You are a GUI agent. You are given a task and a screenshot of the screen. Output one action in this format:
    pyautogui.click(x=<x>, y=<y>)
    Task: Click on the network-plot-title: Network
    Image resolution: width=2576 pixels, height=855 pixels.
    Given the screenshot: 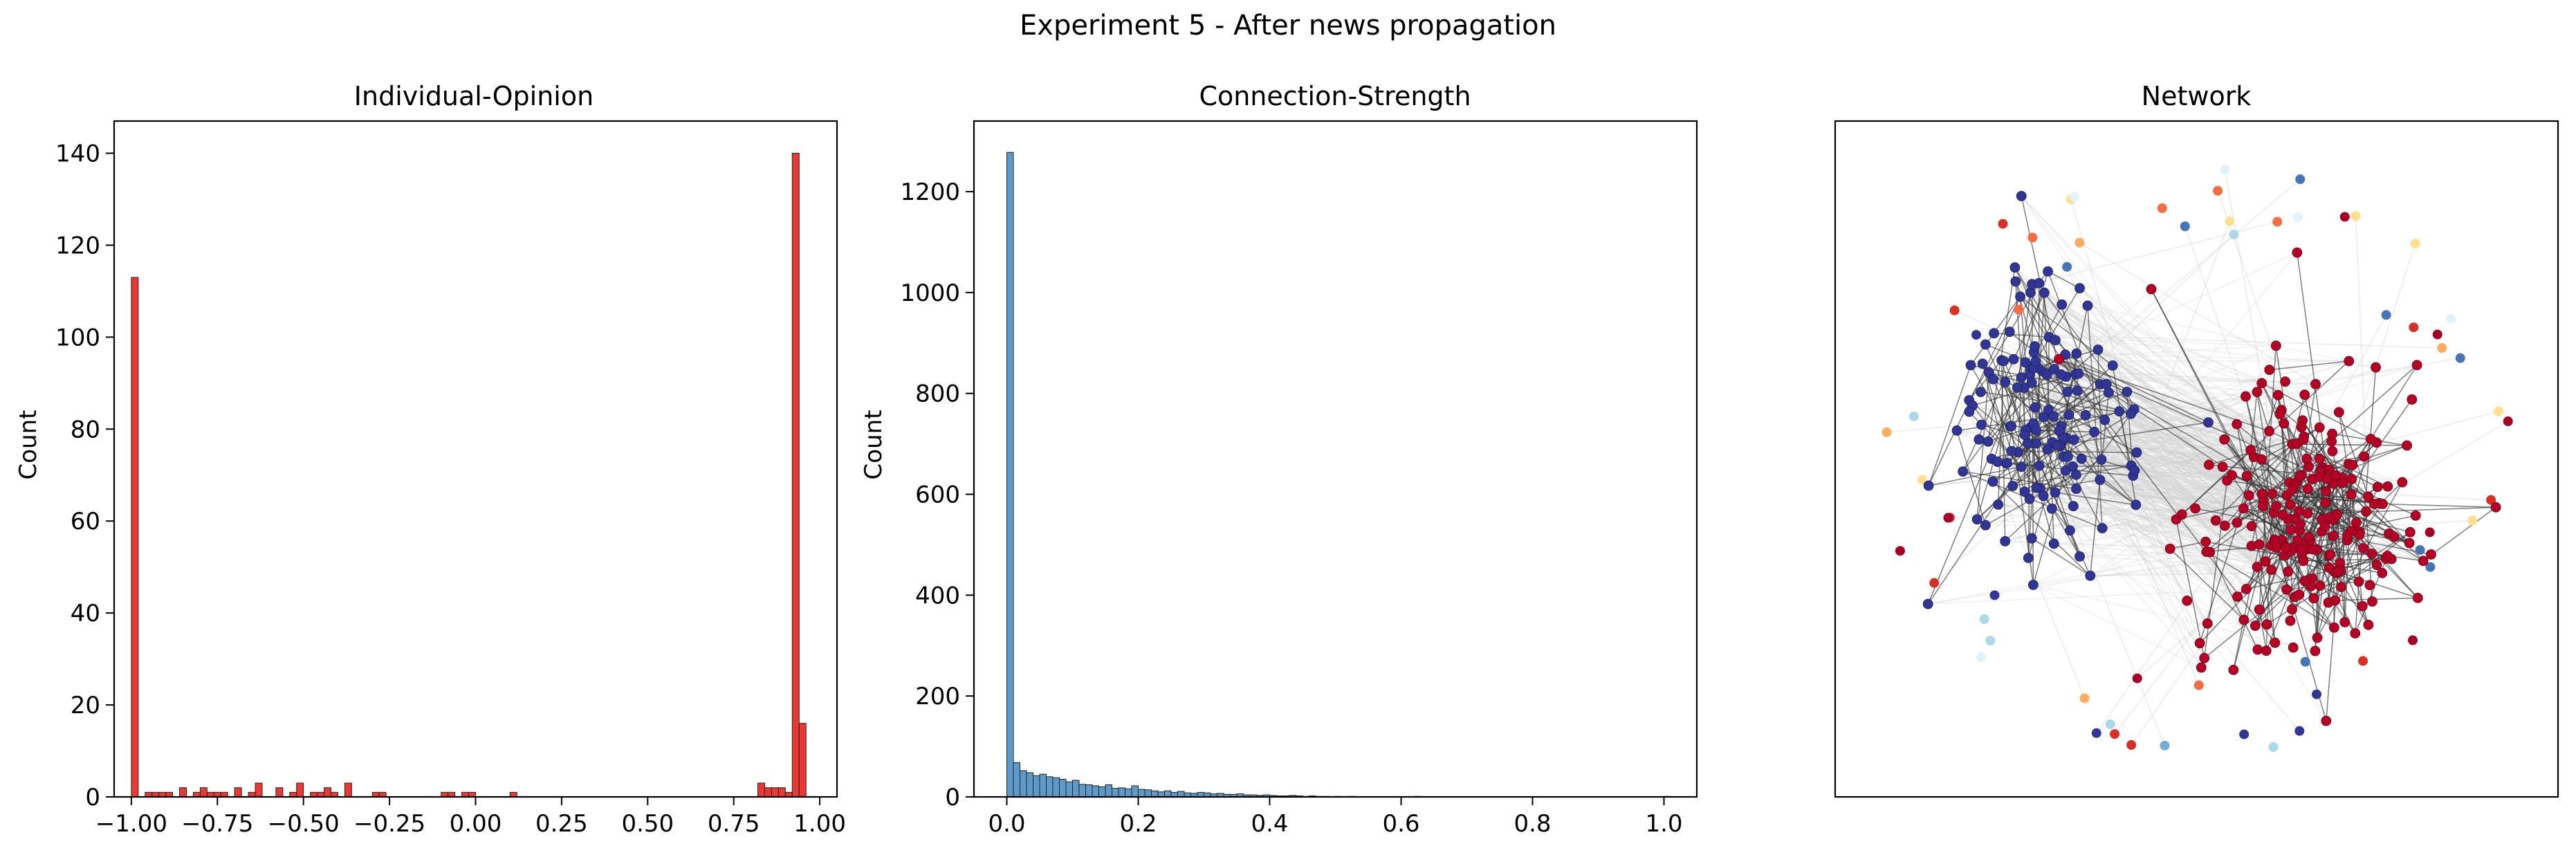 What is the action you would take?
    pyautogui.click(x=2197, y=96)
    